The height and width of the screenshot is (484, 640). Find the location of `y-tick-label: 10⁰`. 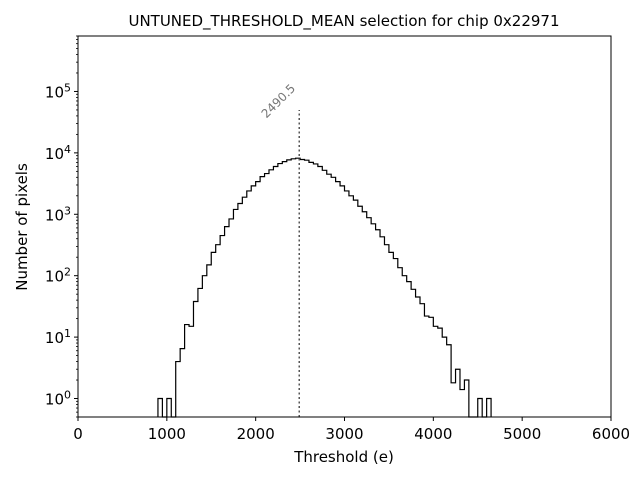

y-tick-label: 10⁰ is located at coordinates (58, 399).